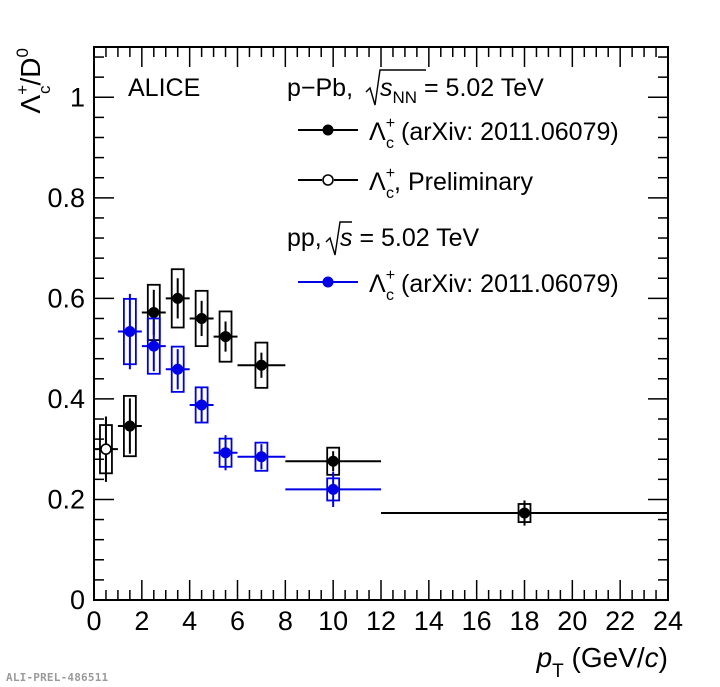 The image size is (720, 687). I want to click on svg-text:Λ+c, Preliminary: Λ+ c, Preliminary, so click(451, 183).